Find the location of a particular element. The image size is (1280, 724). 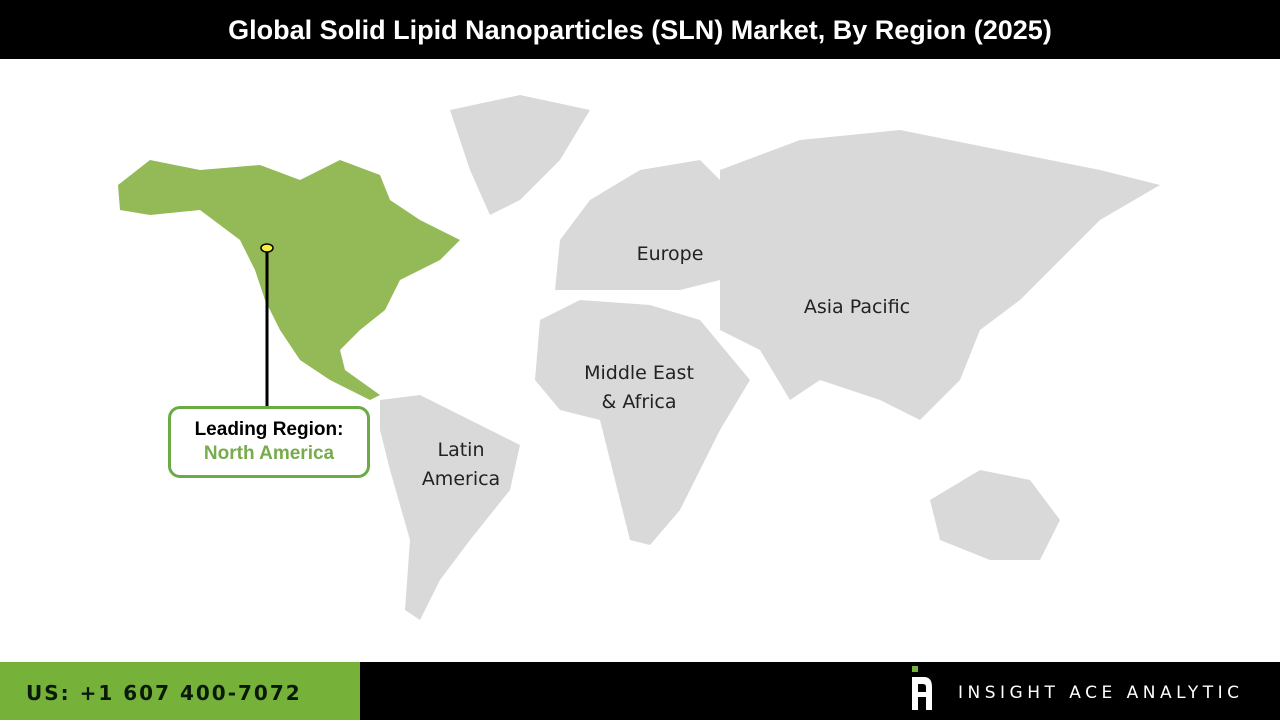

region-latin-america is located at coordinates (450, 507).